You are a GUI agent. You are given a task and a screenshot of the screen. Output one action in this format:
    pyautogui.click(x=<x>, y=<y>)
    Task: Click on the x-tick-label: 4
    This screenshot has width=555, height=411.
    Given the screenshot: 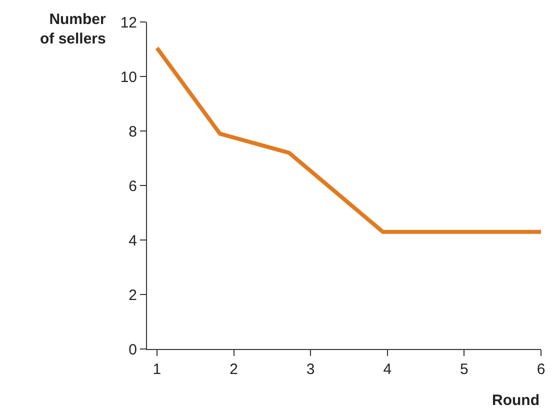 What is the action you would take?
    pyautogui.click(x=387, y=369)
    